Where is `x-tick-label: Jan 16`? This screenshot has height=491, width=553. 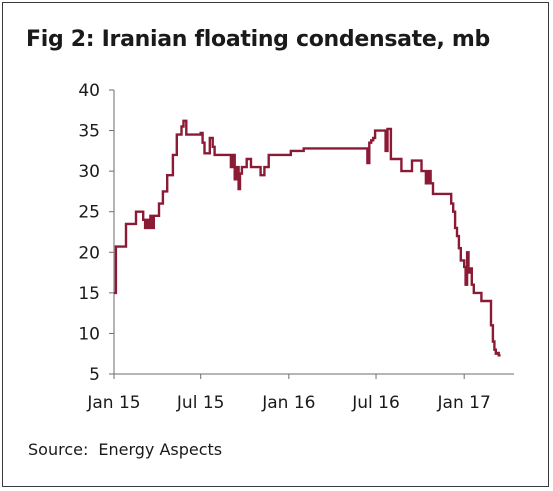 x-tick-label: Jan 16 is located at coordinates (288, 403).